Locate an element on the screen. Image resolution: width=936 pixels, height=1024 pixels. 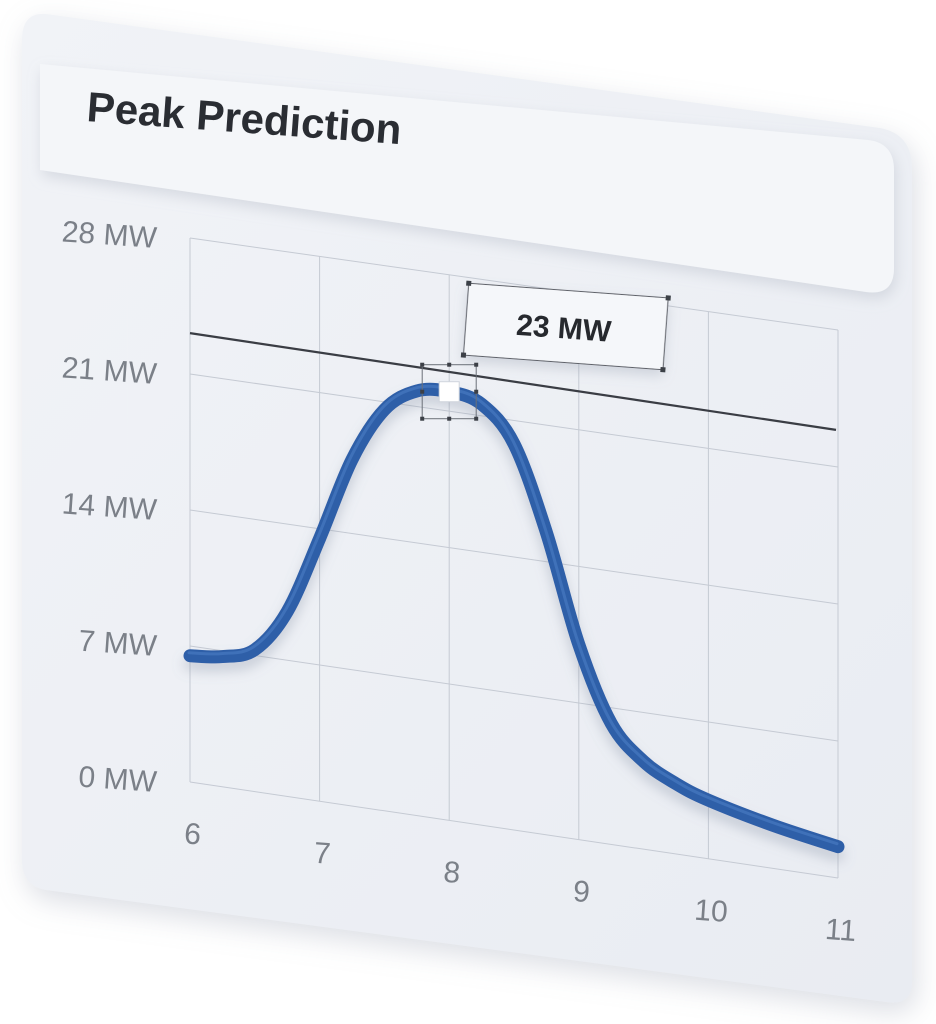
y-tick-label: 28 MW is located at coordinates (110, 235).